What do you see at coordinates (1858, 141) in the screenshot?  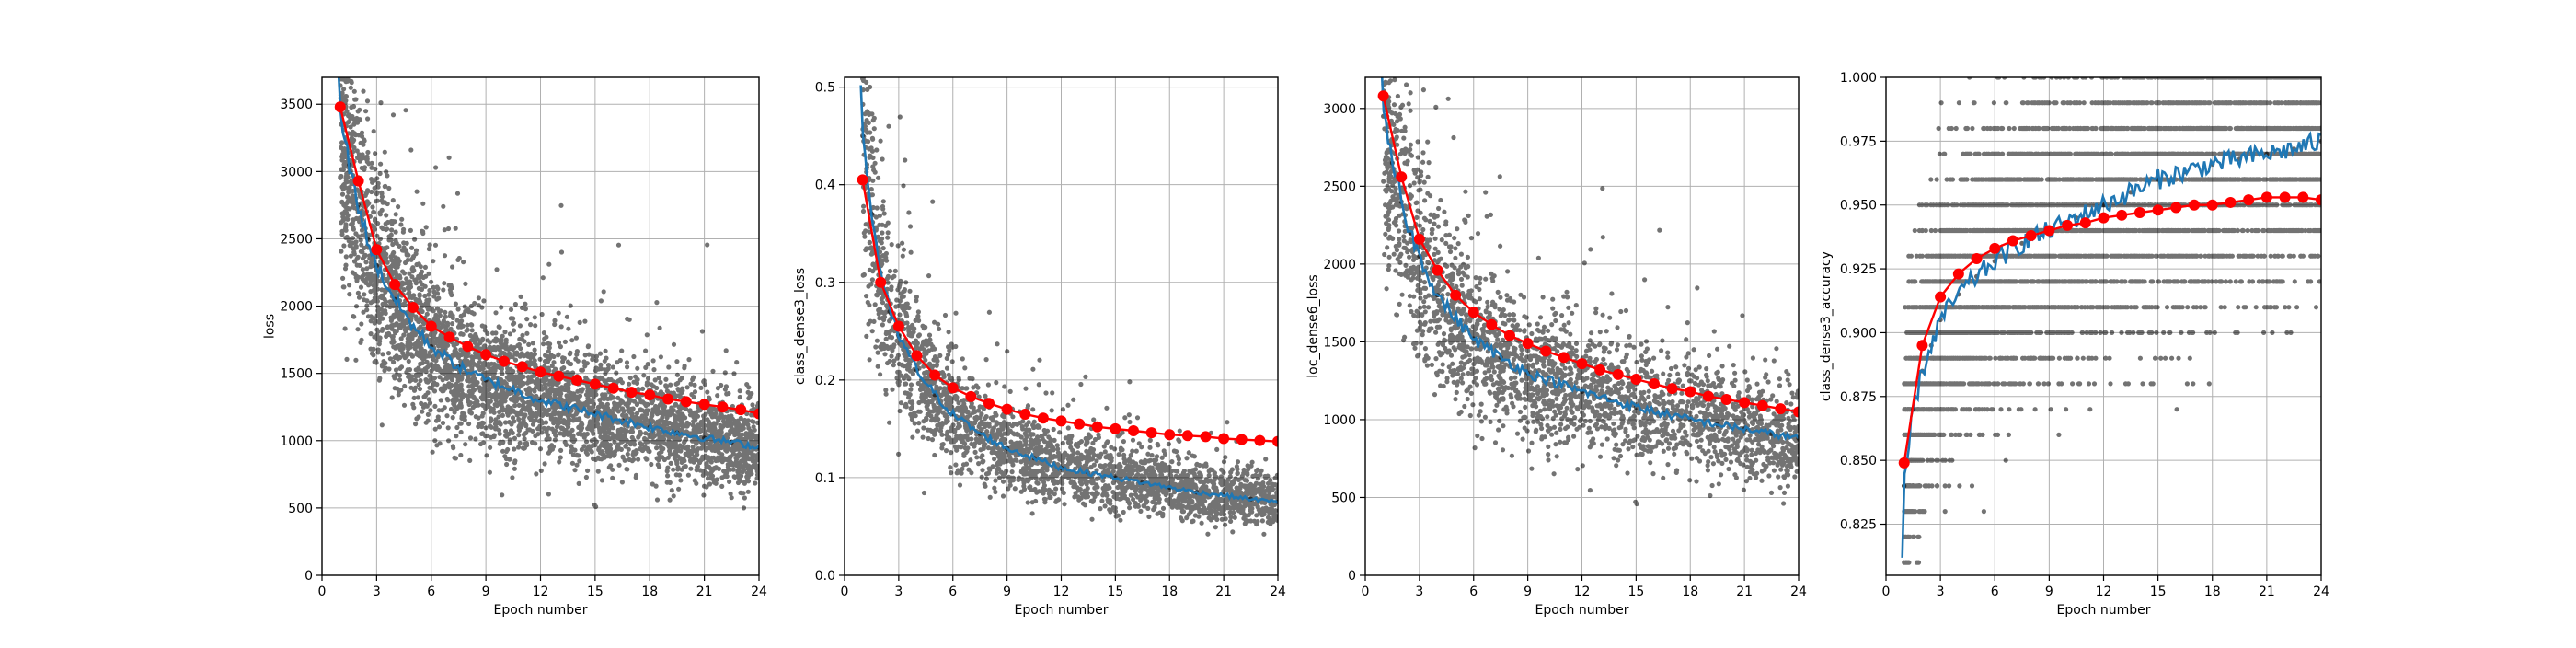 I see `y-tick-label: 0.975` at bounding box center [1858, 141].